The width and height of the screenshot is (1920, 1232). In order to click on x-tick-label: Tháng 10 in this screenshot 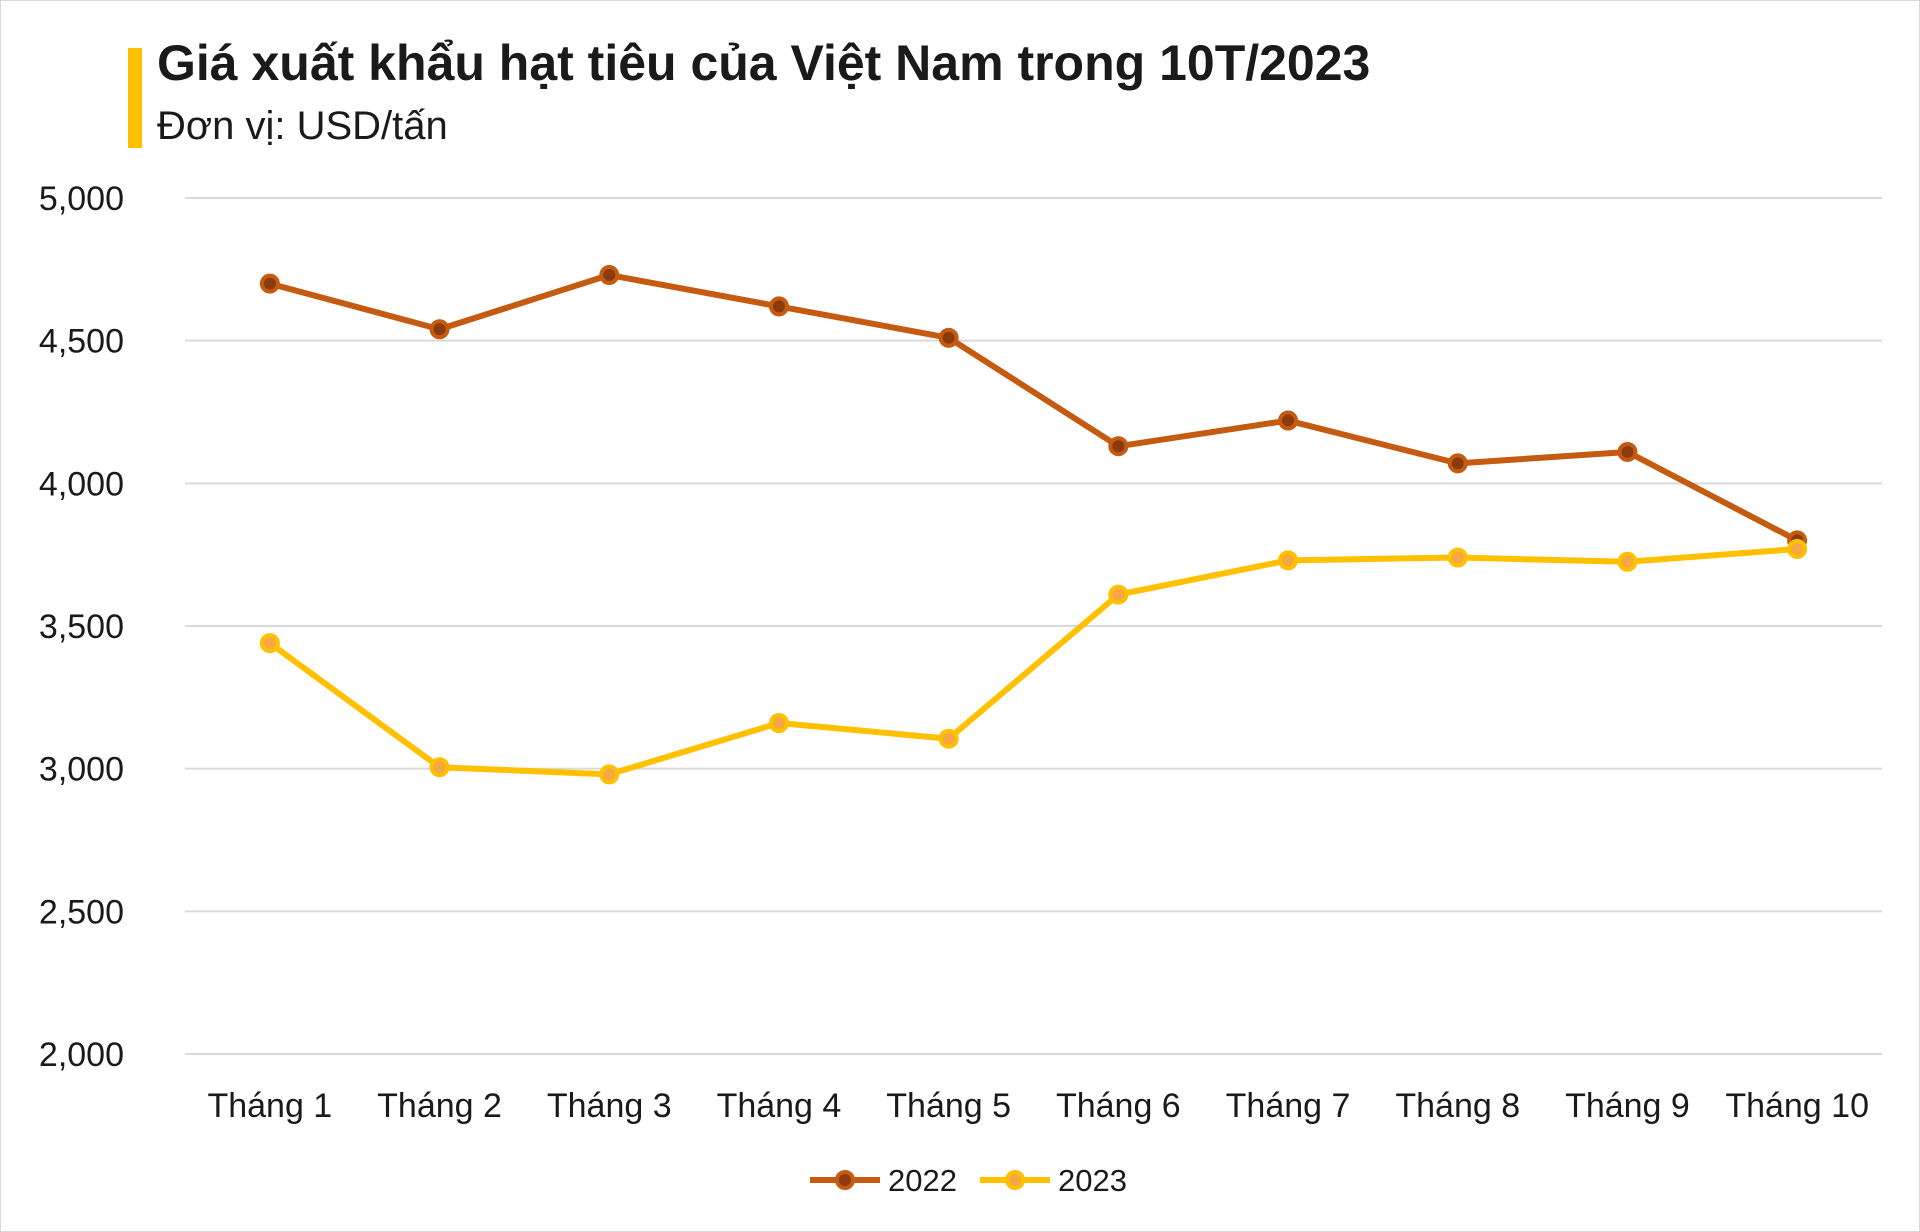, I will do `click(1797, 1106)`.